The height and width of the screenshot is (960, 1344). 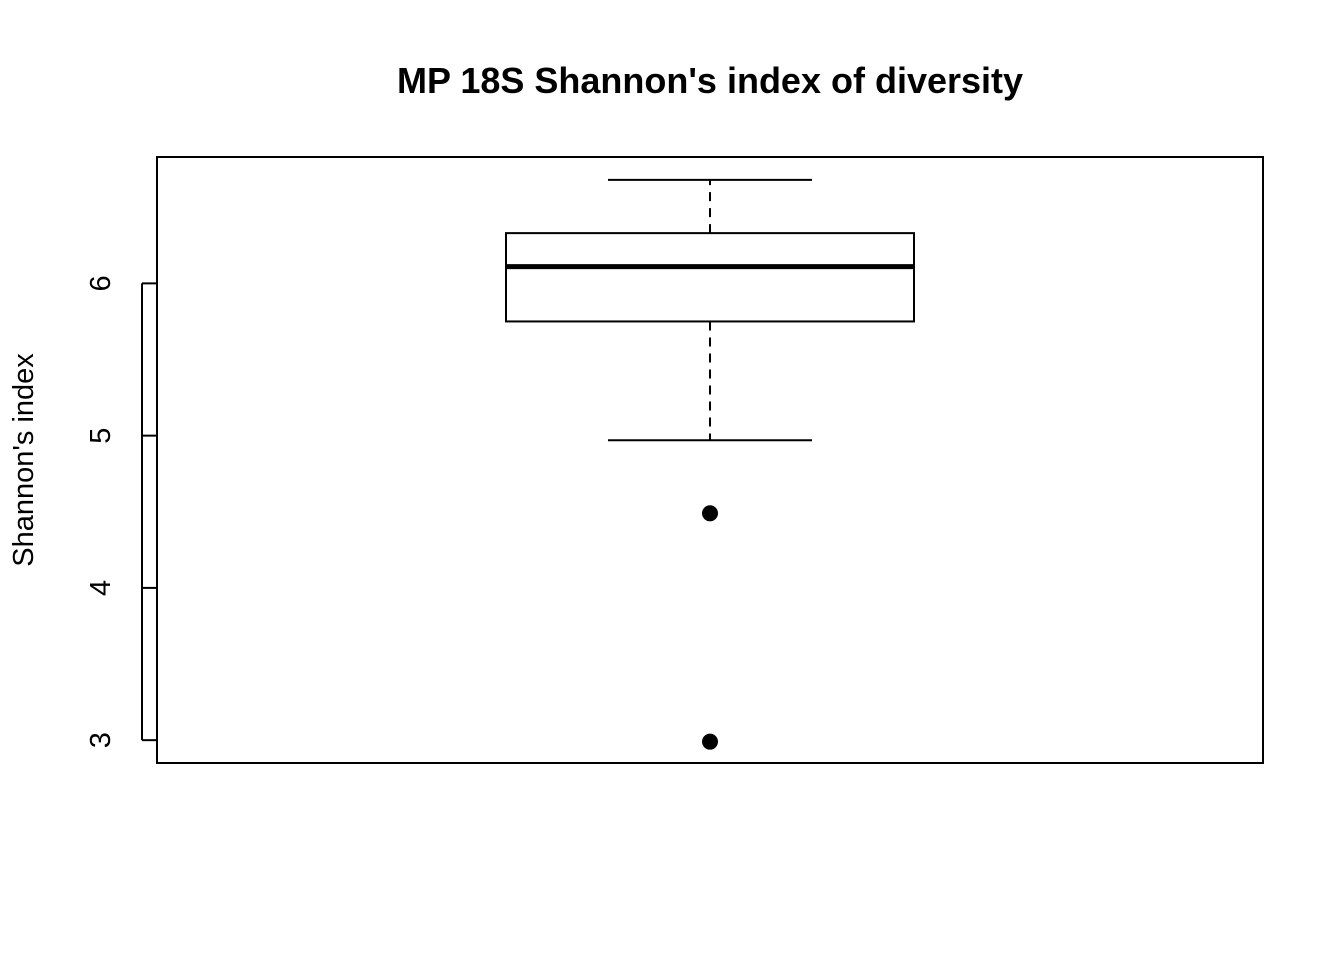 What do you see at coordinates (101, 588) in the screenshot?
I see `y-tick-label-4: 4` at bounding box center [101, 588].